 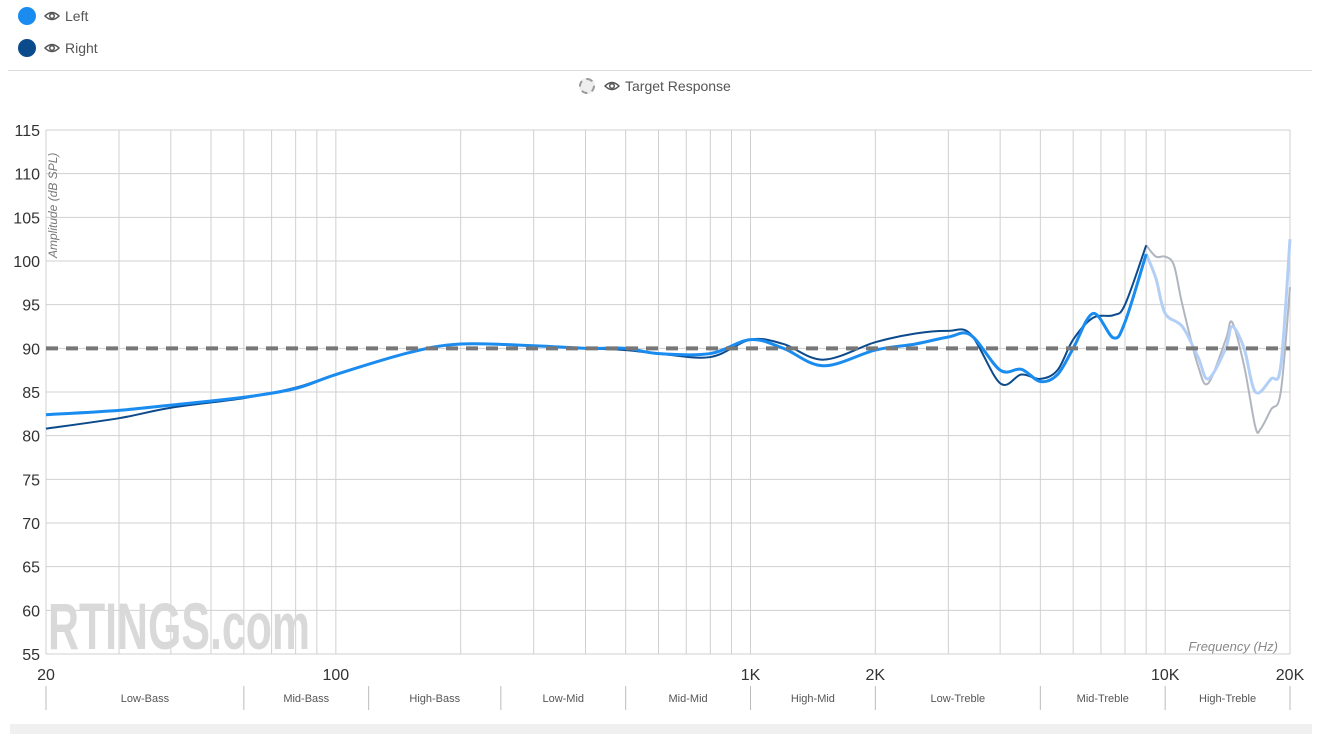 I want to click on band-label: Low-Treble, so click(x=958, y=699).